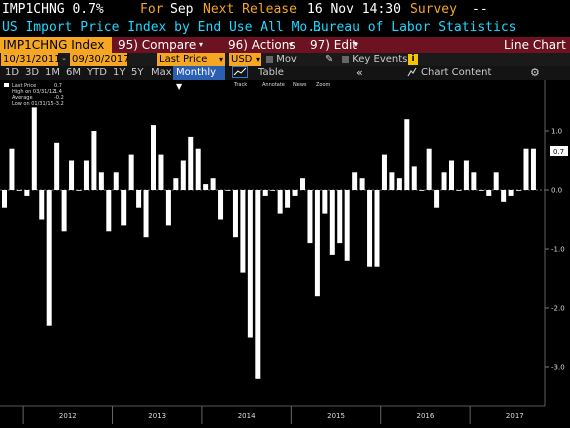 The width and height of the screenshot is (570, 428). What do you see at coordinates (480, 9) in the screenshot?
I see `survey-value: --` at bounding box center [480, 9].